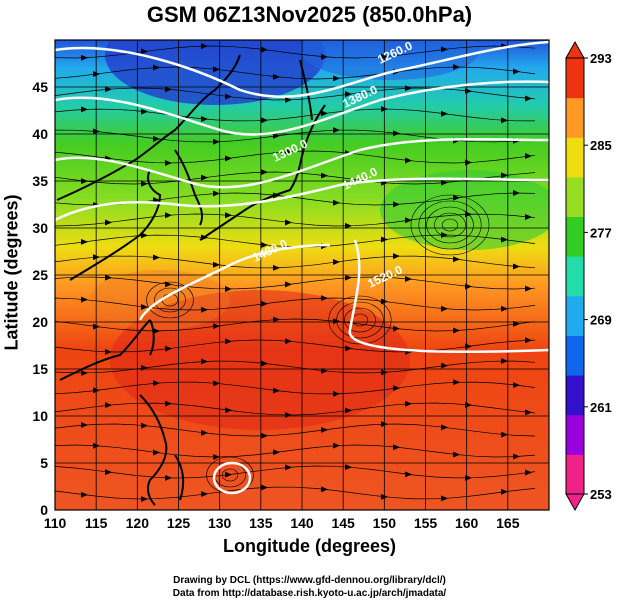  I want to click on x-tick-label: 125, so click(179, 523).